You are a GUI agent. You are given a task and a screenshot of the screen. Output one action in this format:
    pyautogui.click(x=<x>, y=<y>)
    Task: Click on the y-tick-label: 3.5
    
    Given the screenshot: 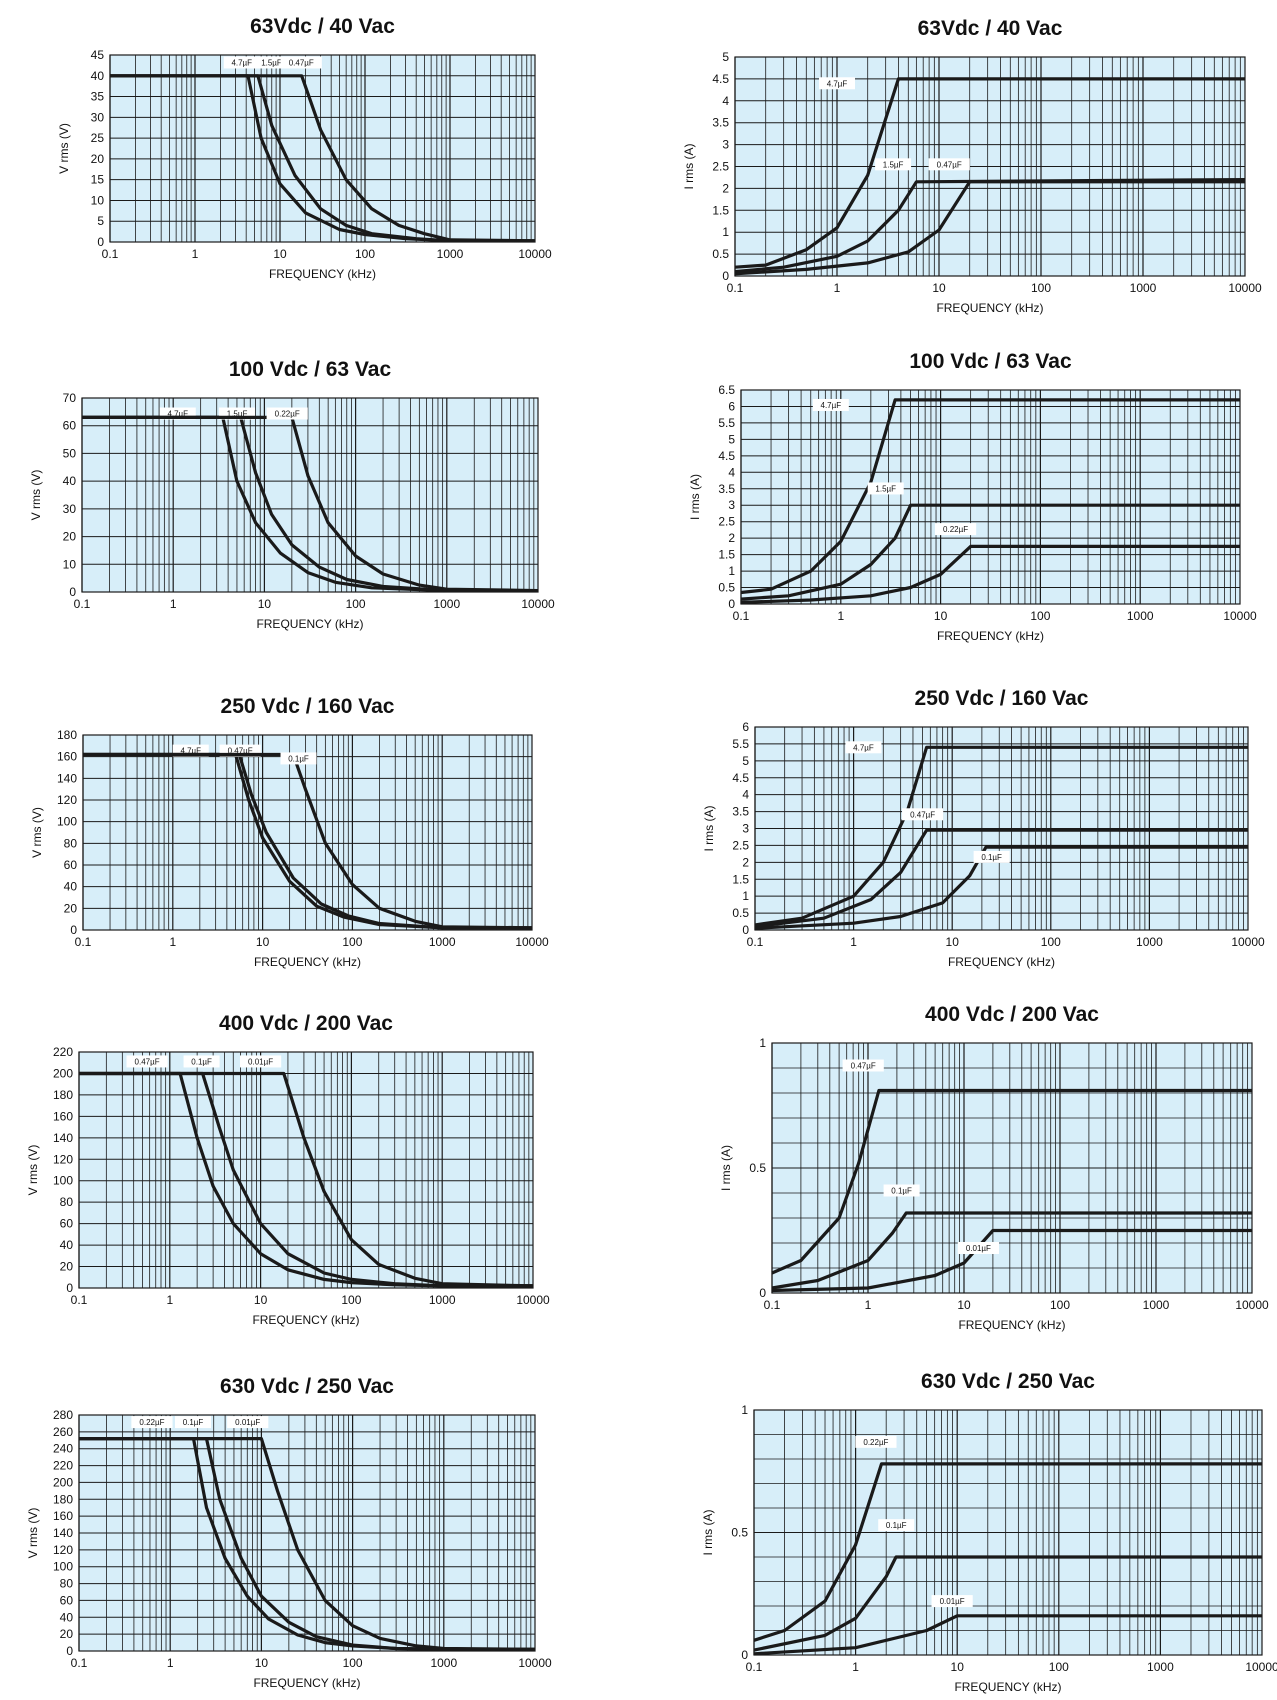 What is the action you would take?
    pyautogui.click(x=720, y=123)
    